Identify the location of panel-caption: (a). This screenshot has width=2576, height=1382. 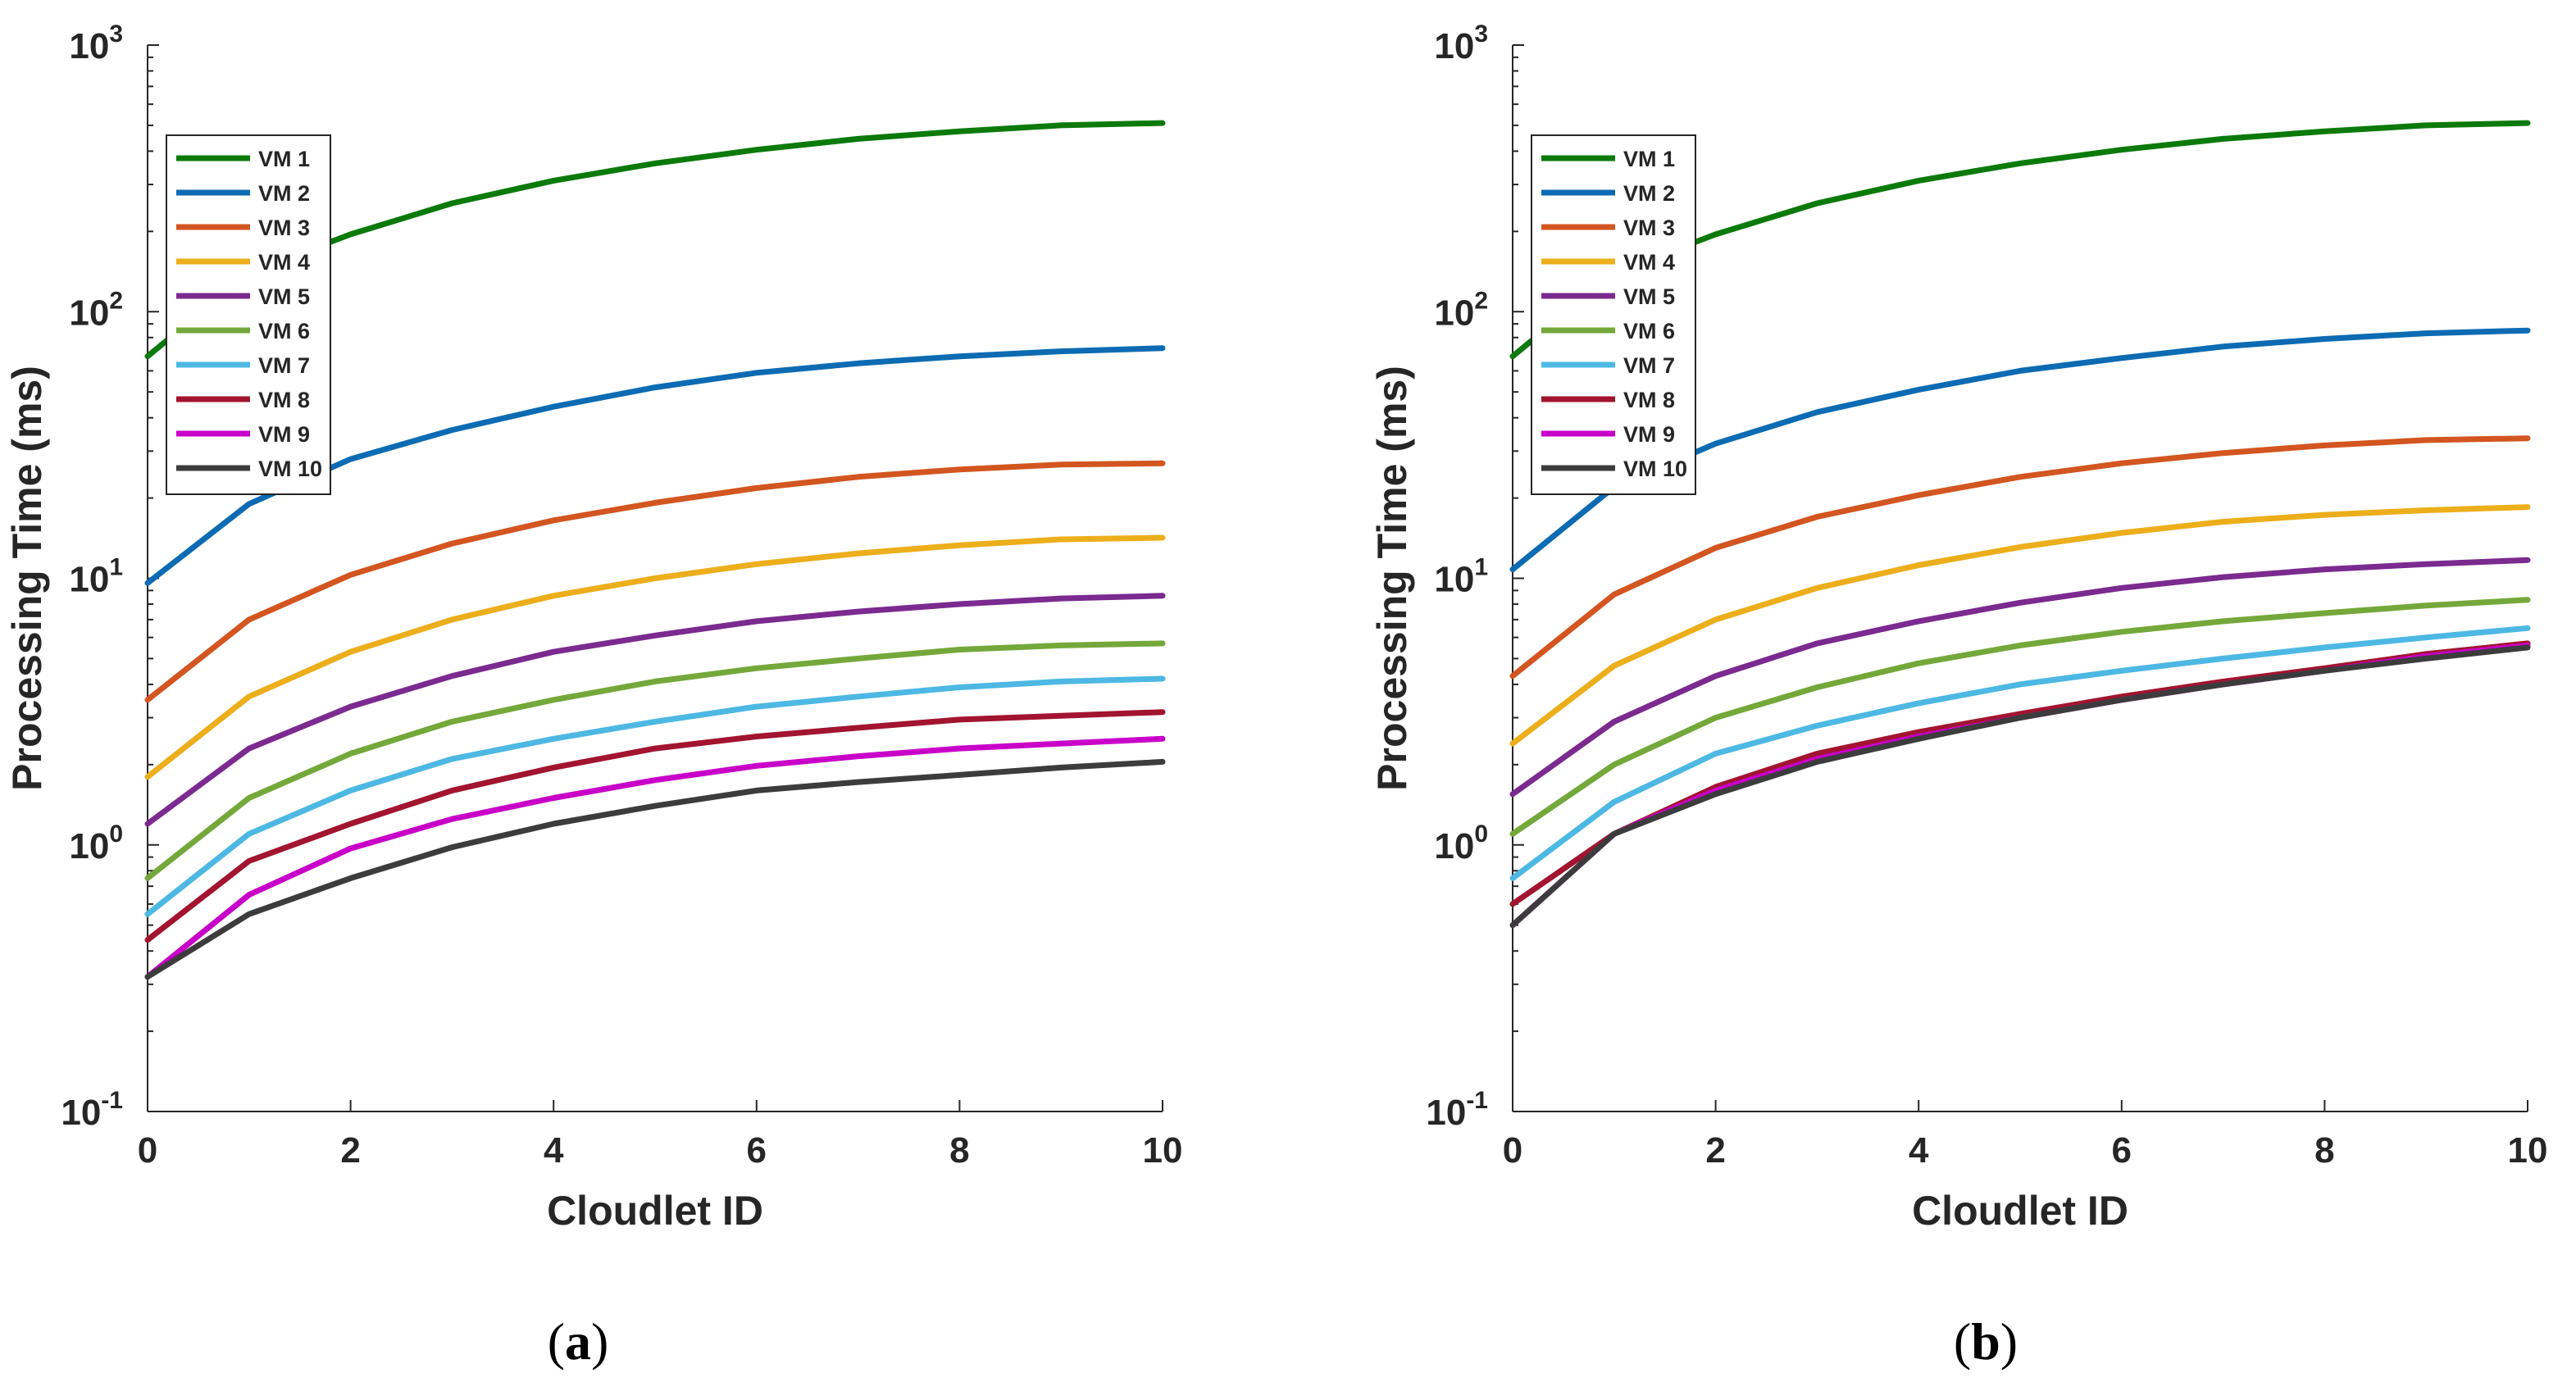
(578, 1342).